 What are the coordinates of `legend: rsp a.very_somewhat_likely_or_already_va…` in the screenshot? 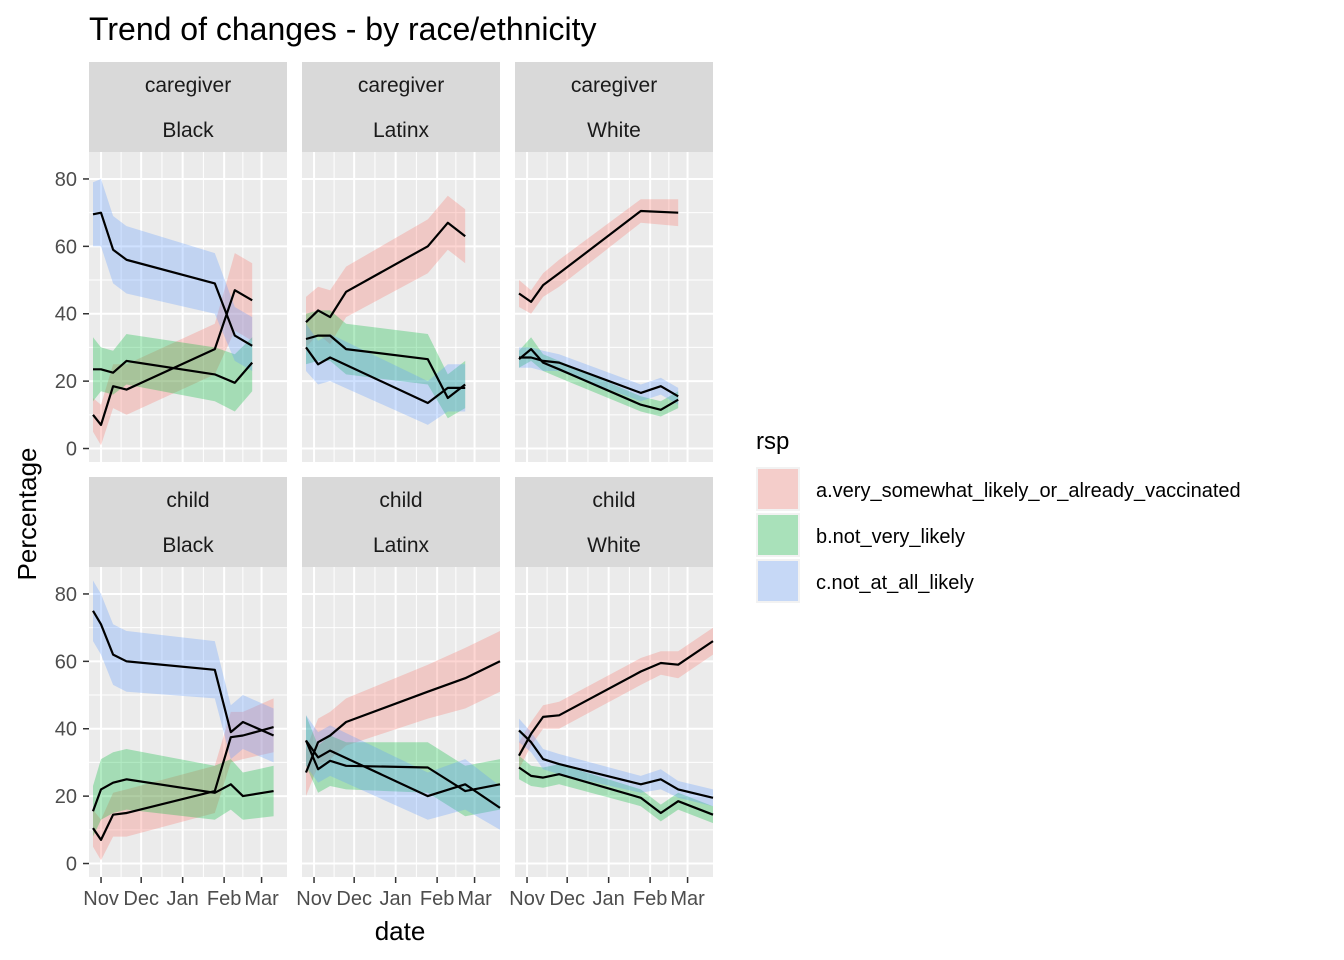 It's located at (998, 515).